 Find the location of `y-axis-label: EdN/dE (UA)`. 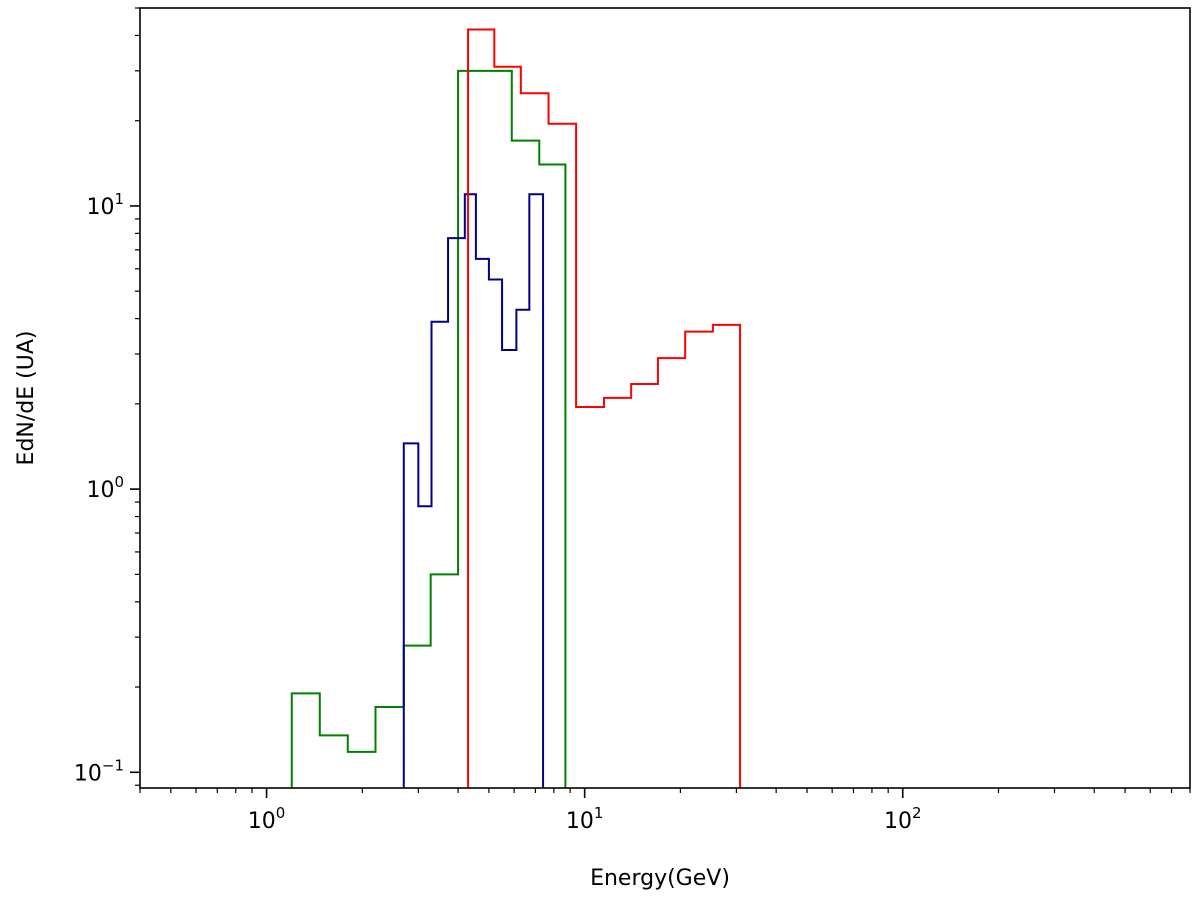

y-axis-label: EdN/dE (UA) is located at coordinates (26, 398).